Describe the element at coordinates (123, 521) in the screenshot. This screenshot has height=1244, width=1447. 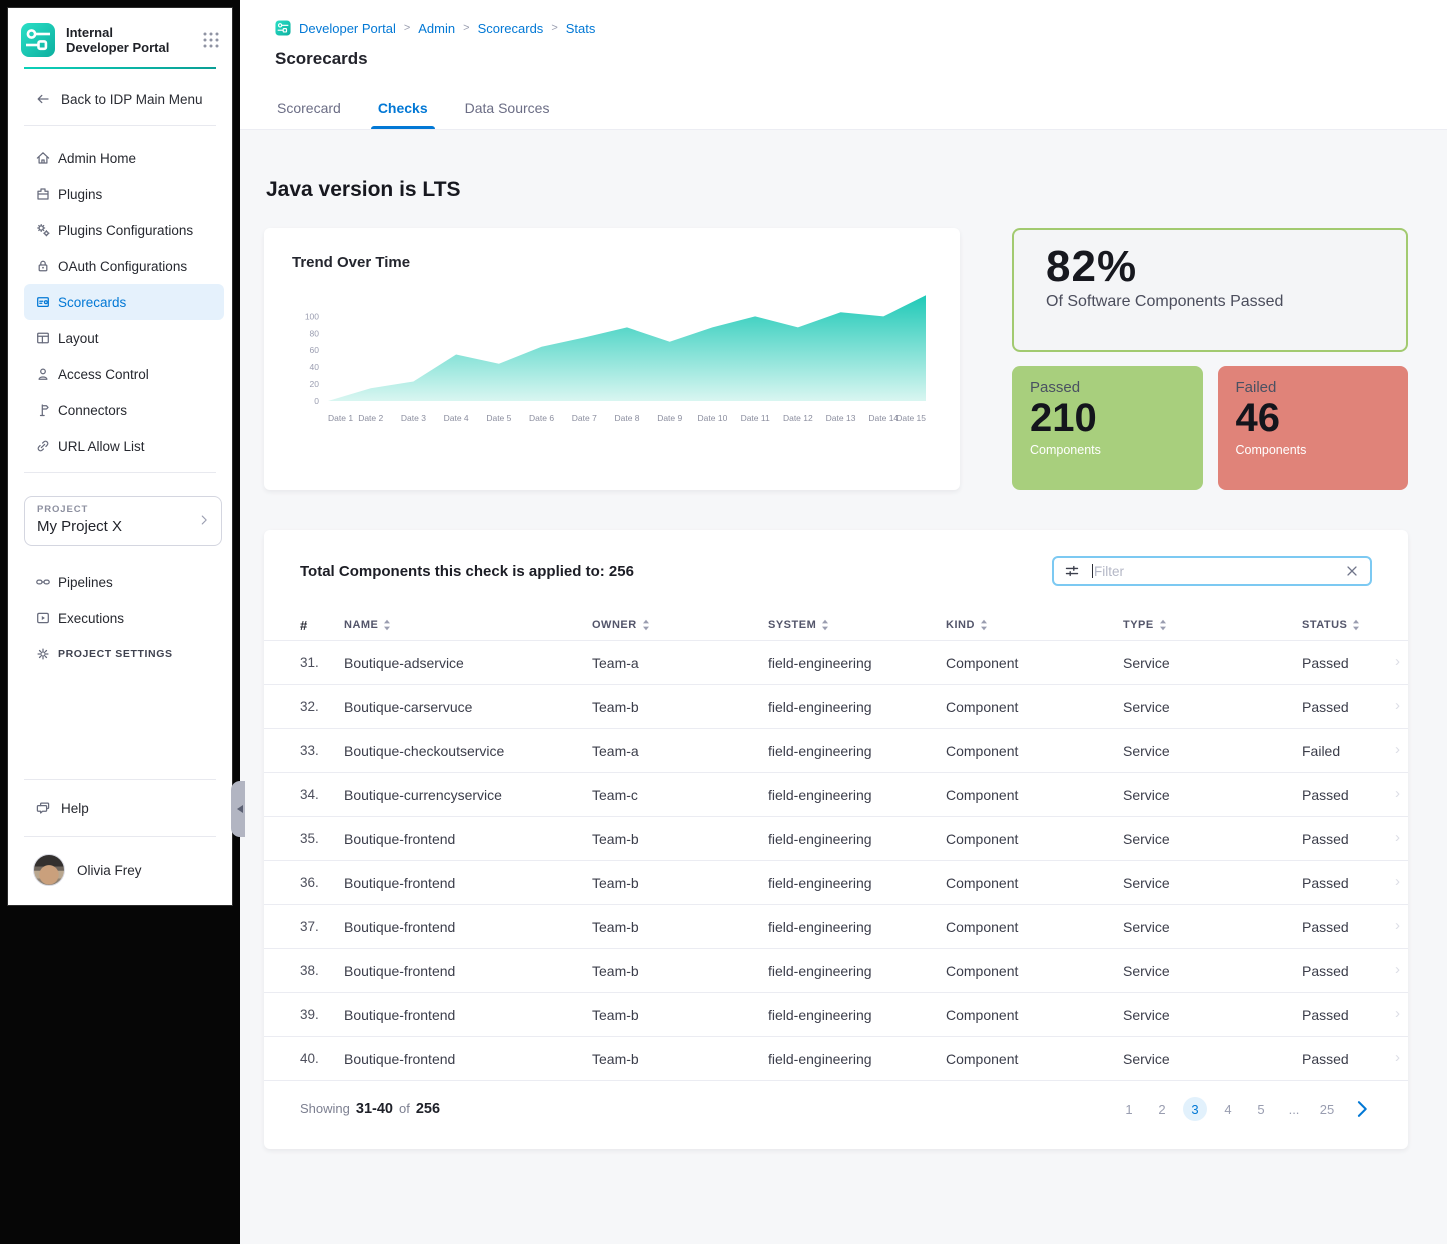
I see `project-selector: PROJECT My Project X` at that location.